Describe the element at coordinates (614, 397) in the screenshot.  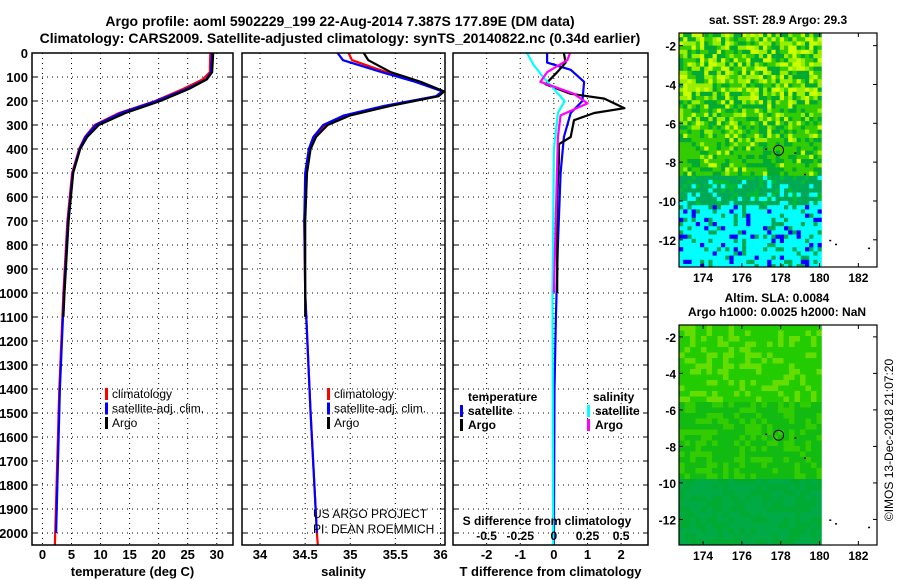
I see `legend-title-salinity: salinity` at that location.